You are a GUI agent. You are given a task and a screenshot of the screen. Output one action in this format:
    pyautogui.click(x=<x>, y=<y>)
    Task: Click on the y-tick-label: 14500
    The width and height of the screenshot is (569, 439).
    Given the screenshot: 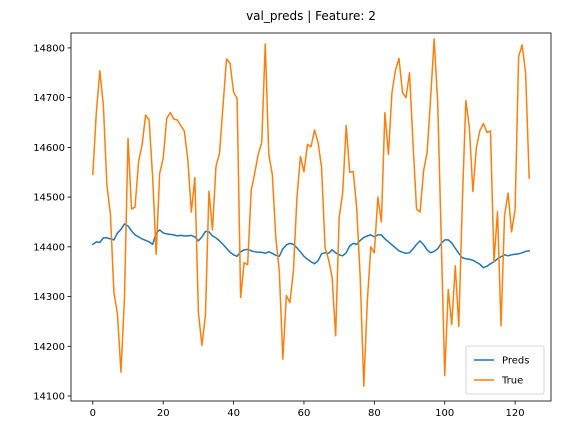 What is the action you would take?
    pyautogui.click(x=49, y=198)
    